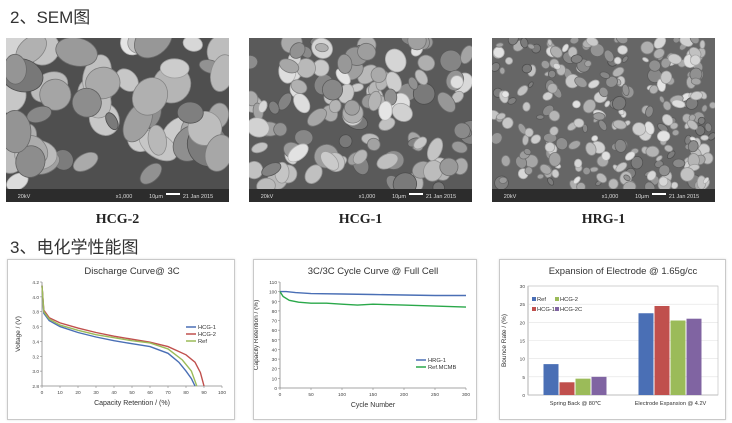 This screenshot has height=423, width=732. What do you see at coordinates (373, 395) in the screenshot?
I see `x-tick-label: 150` at bounding box center [373, 395].